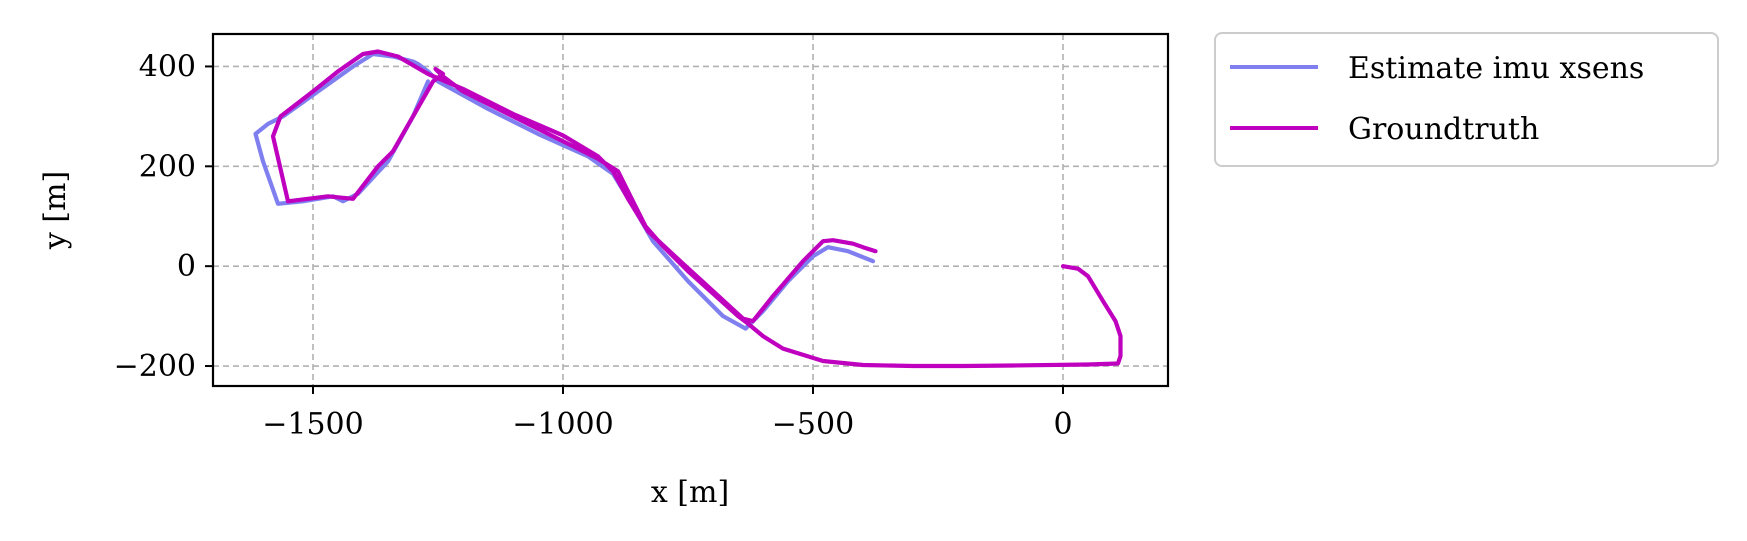 The width and height of the screenshot is (1747, 541). What do you see at coordinates (167, 66) in the screenshot?
I see `y-tick-label: 400` at bounding box center [167, 66].